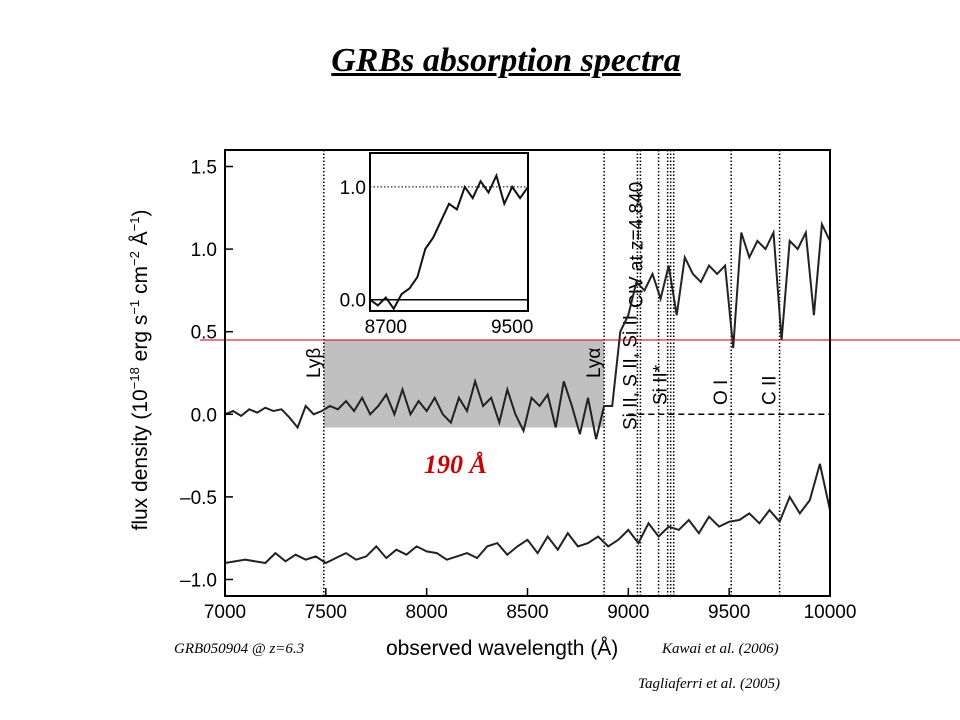  Describe the element at coordinates (729, 612) in the screenshot. I see `x-tick-label: 9500` at that location.